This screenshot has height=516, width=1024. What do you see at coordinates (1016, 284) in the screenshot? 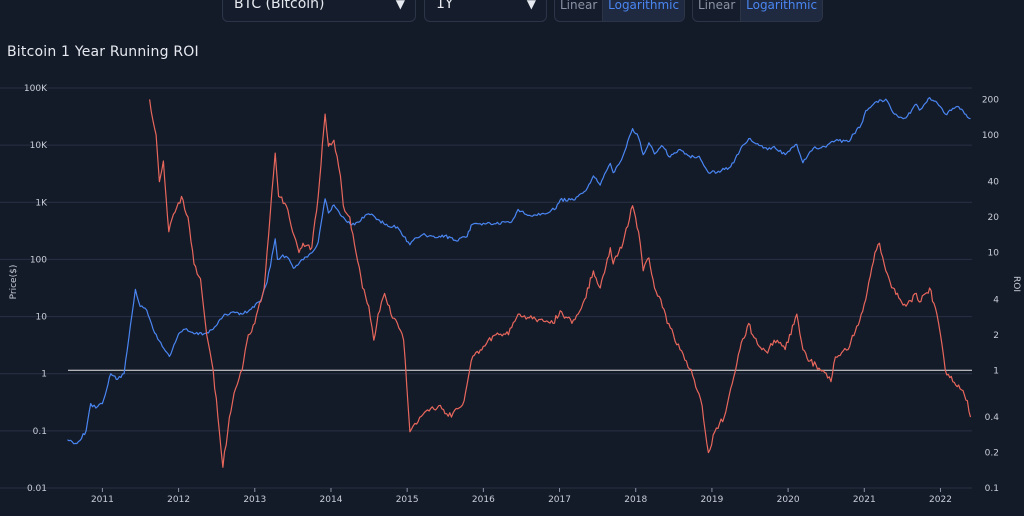
I see `right-axis-label: ROI` at bounding box center [1016, 284].